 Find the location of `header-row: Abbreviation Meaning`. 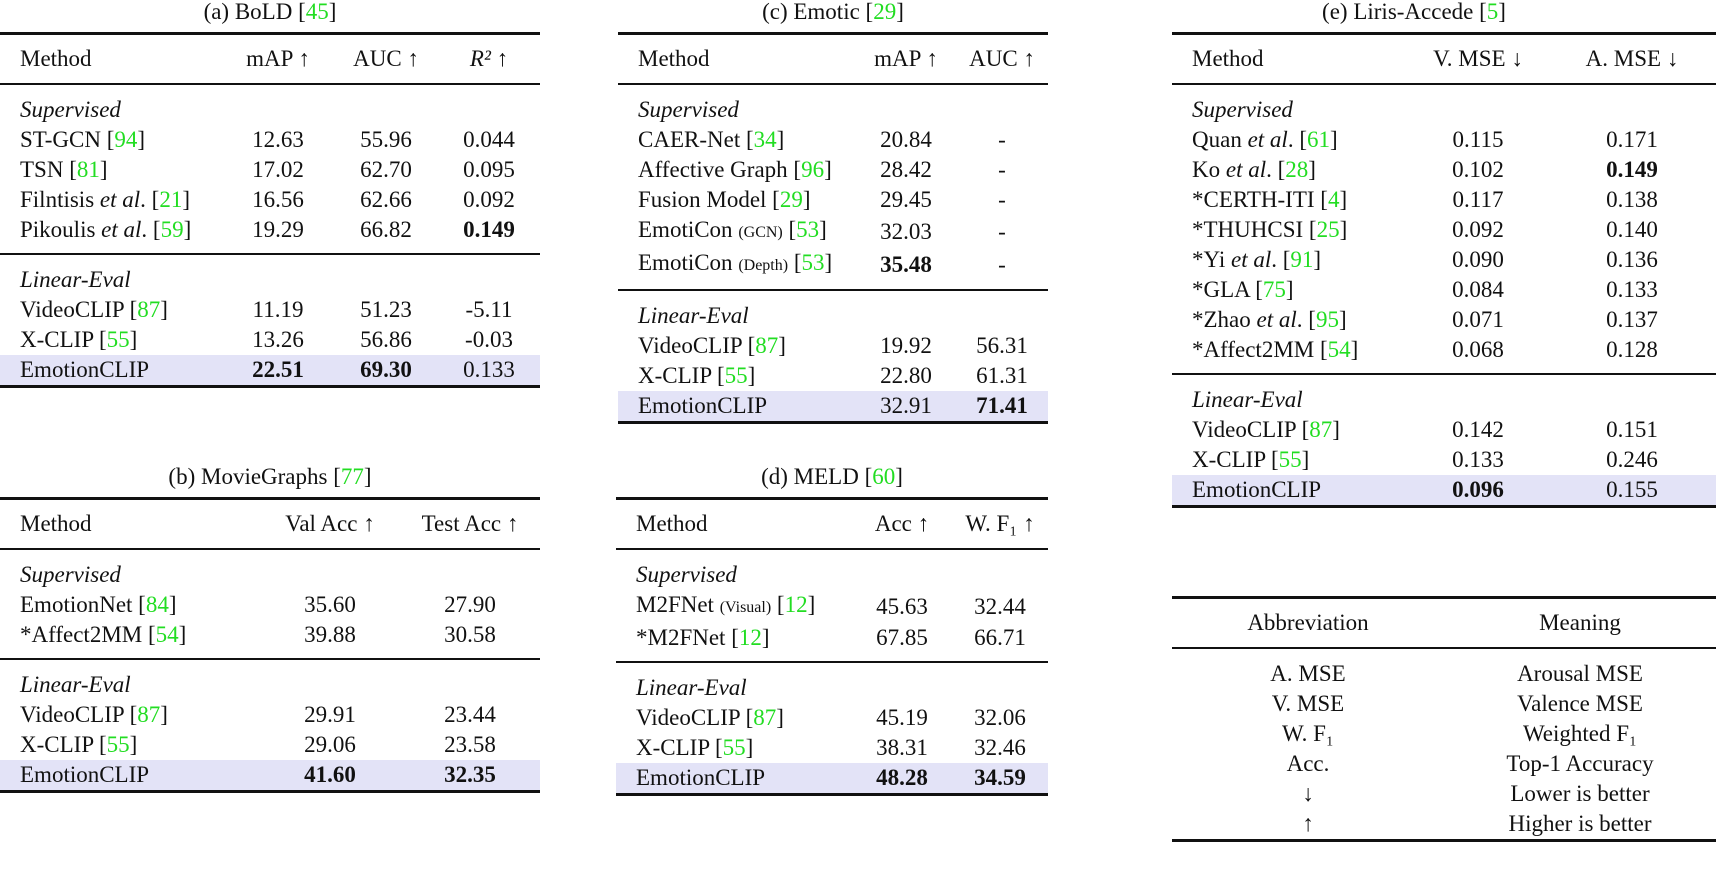

header-row: Abbreviation Meaning is located at coordinates (1444, 622).